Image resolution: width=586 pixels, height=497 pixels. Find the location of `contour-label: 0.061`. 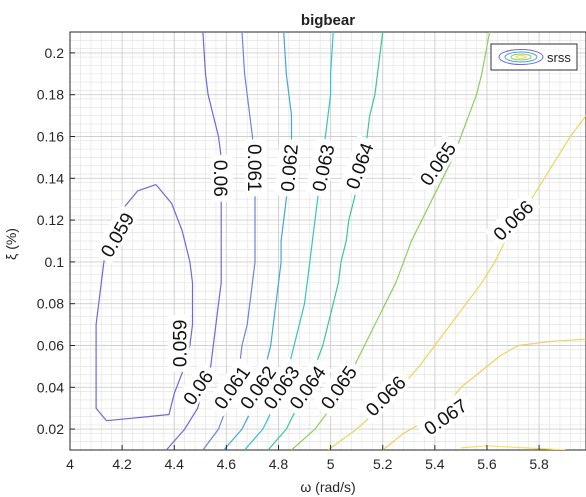

contour-label: 0.061 is located at coordinates (253, 168).